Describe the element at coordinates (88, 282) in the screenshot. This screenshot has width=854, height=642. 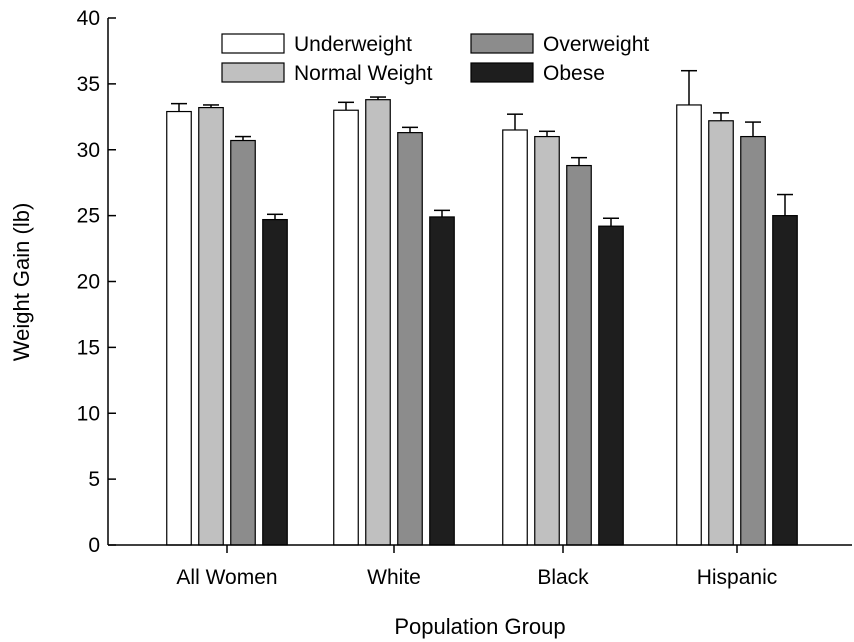
I see `y-tick-label: 20` at that location.